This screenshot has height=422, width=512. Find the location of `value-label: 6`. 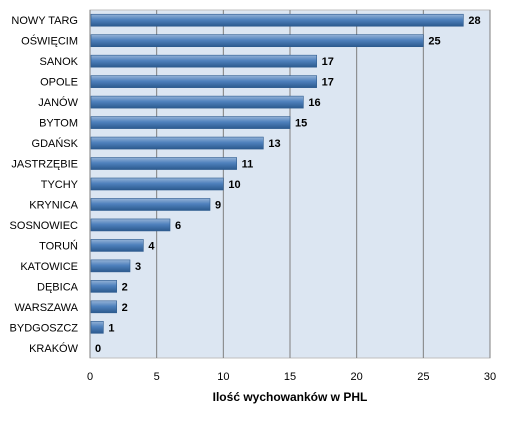

value-label: 6 is located at coordinates (178, 226).